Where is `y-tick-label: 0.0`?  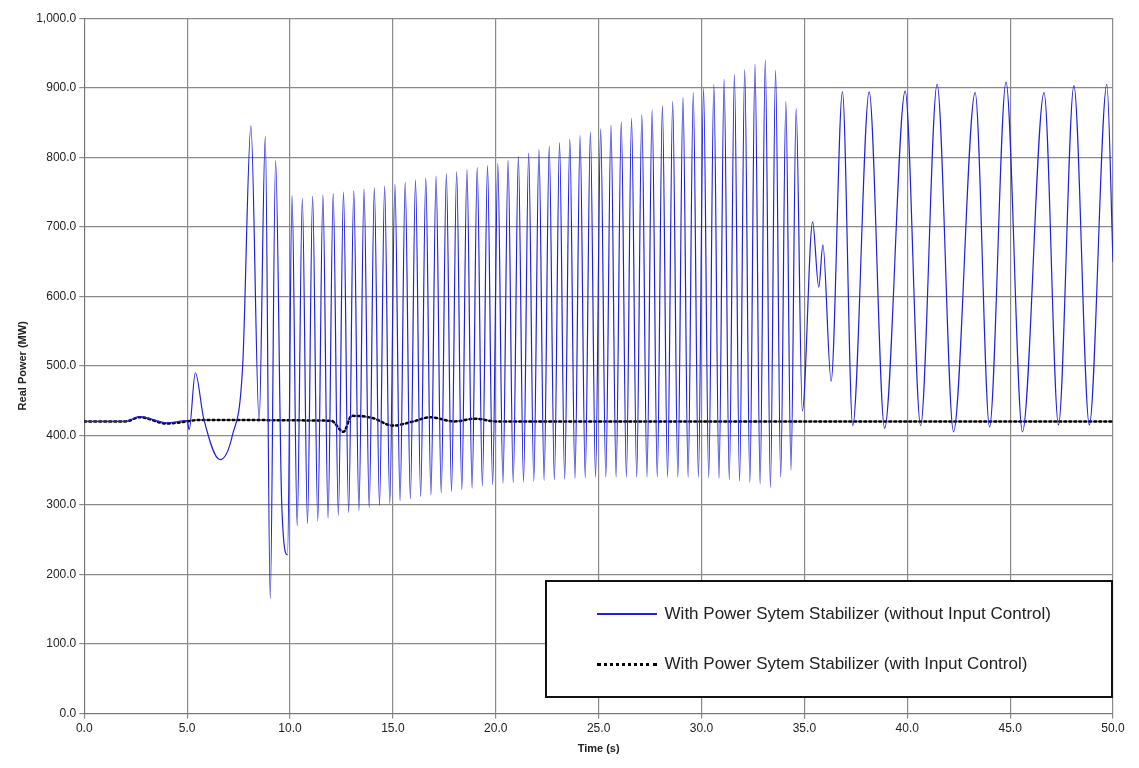
y-tick-label: 0.0 is located at coordinates (68, 712).